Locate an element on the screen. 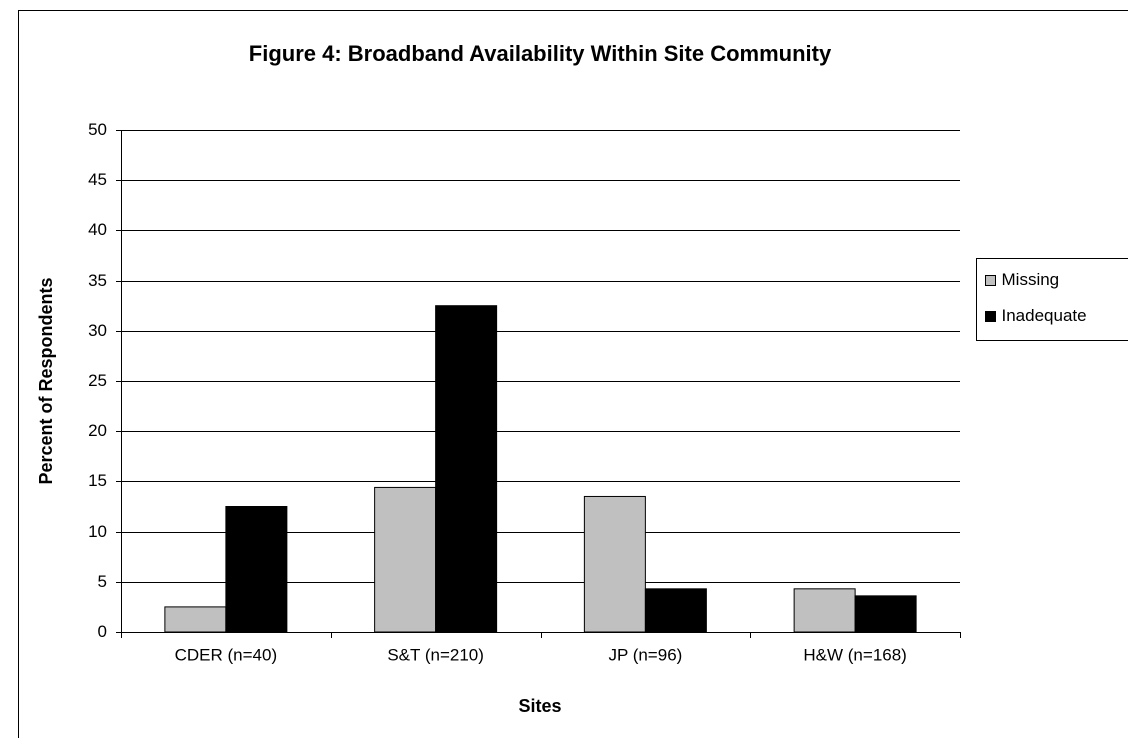  y-tick-label: 50 is located at coordinates (97, 129).